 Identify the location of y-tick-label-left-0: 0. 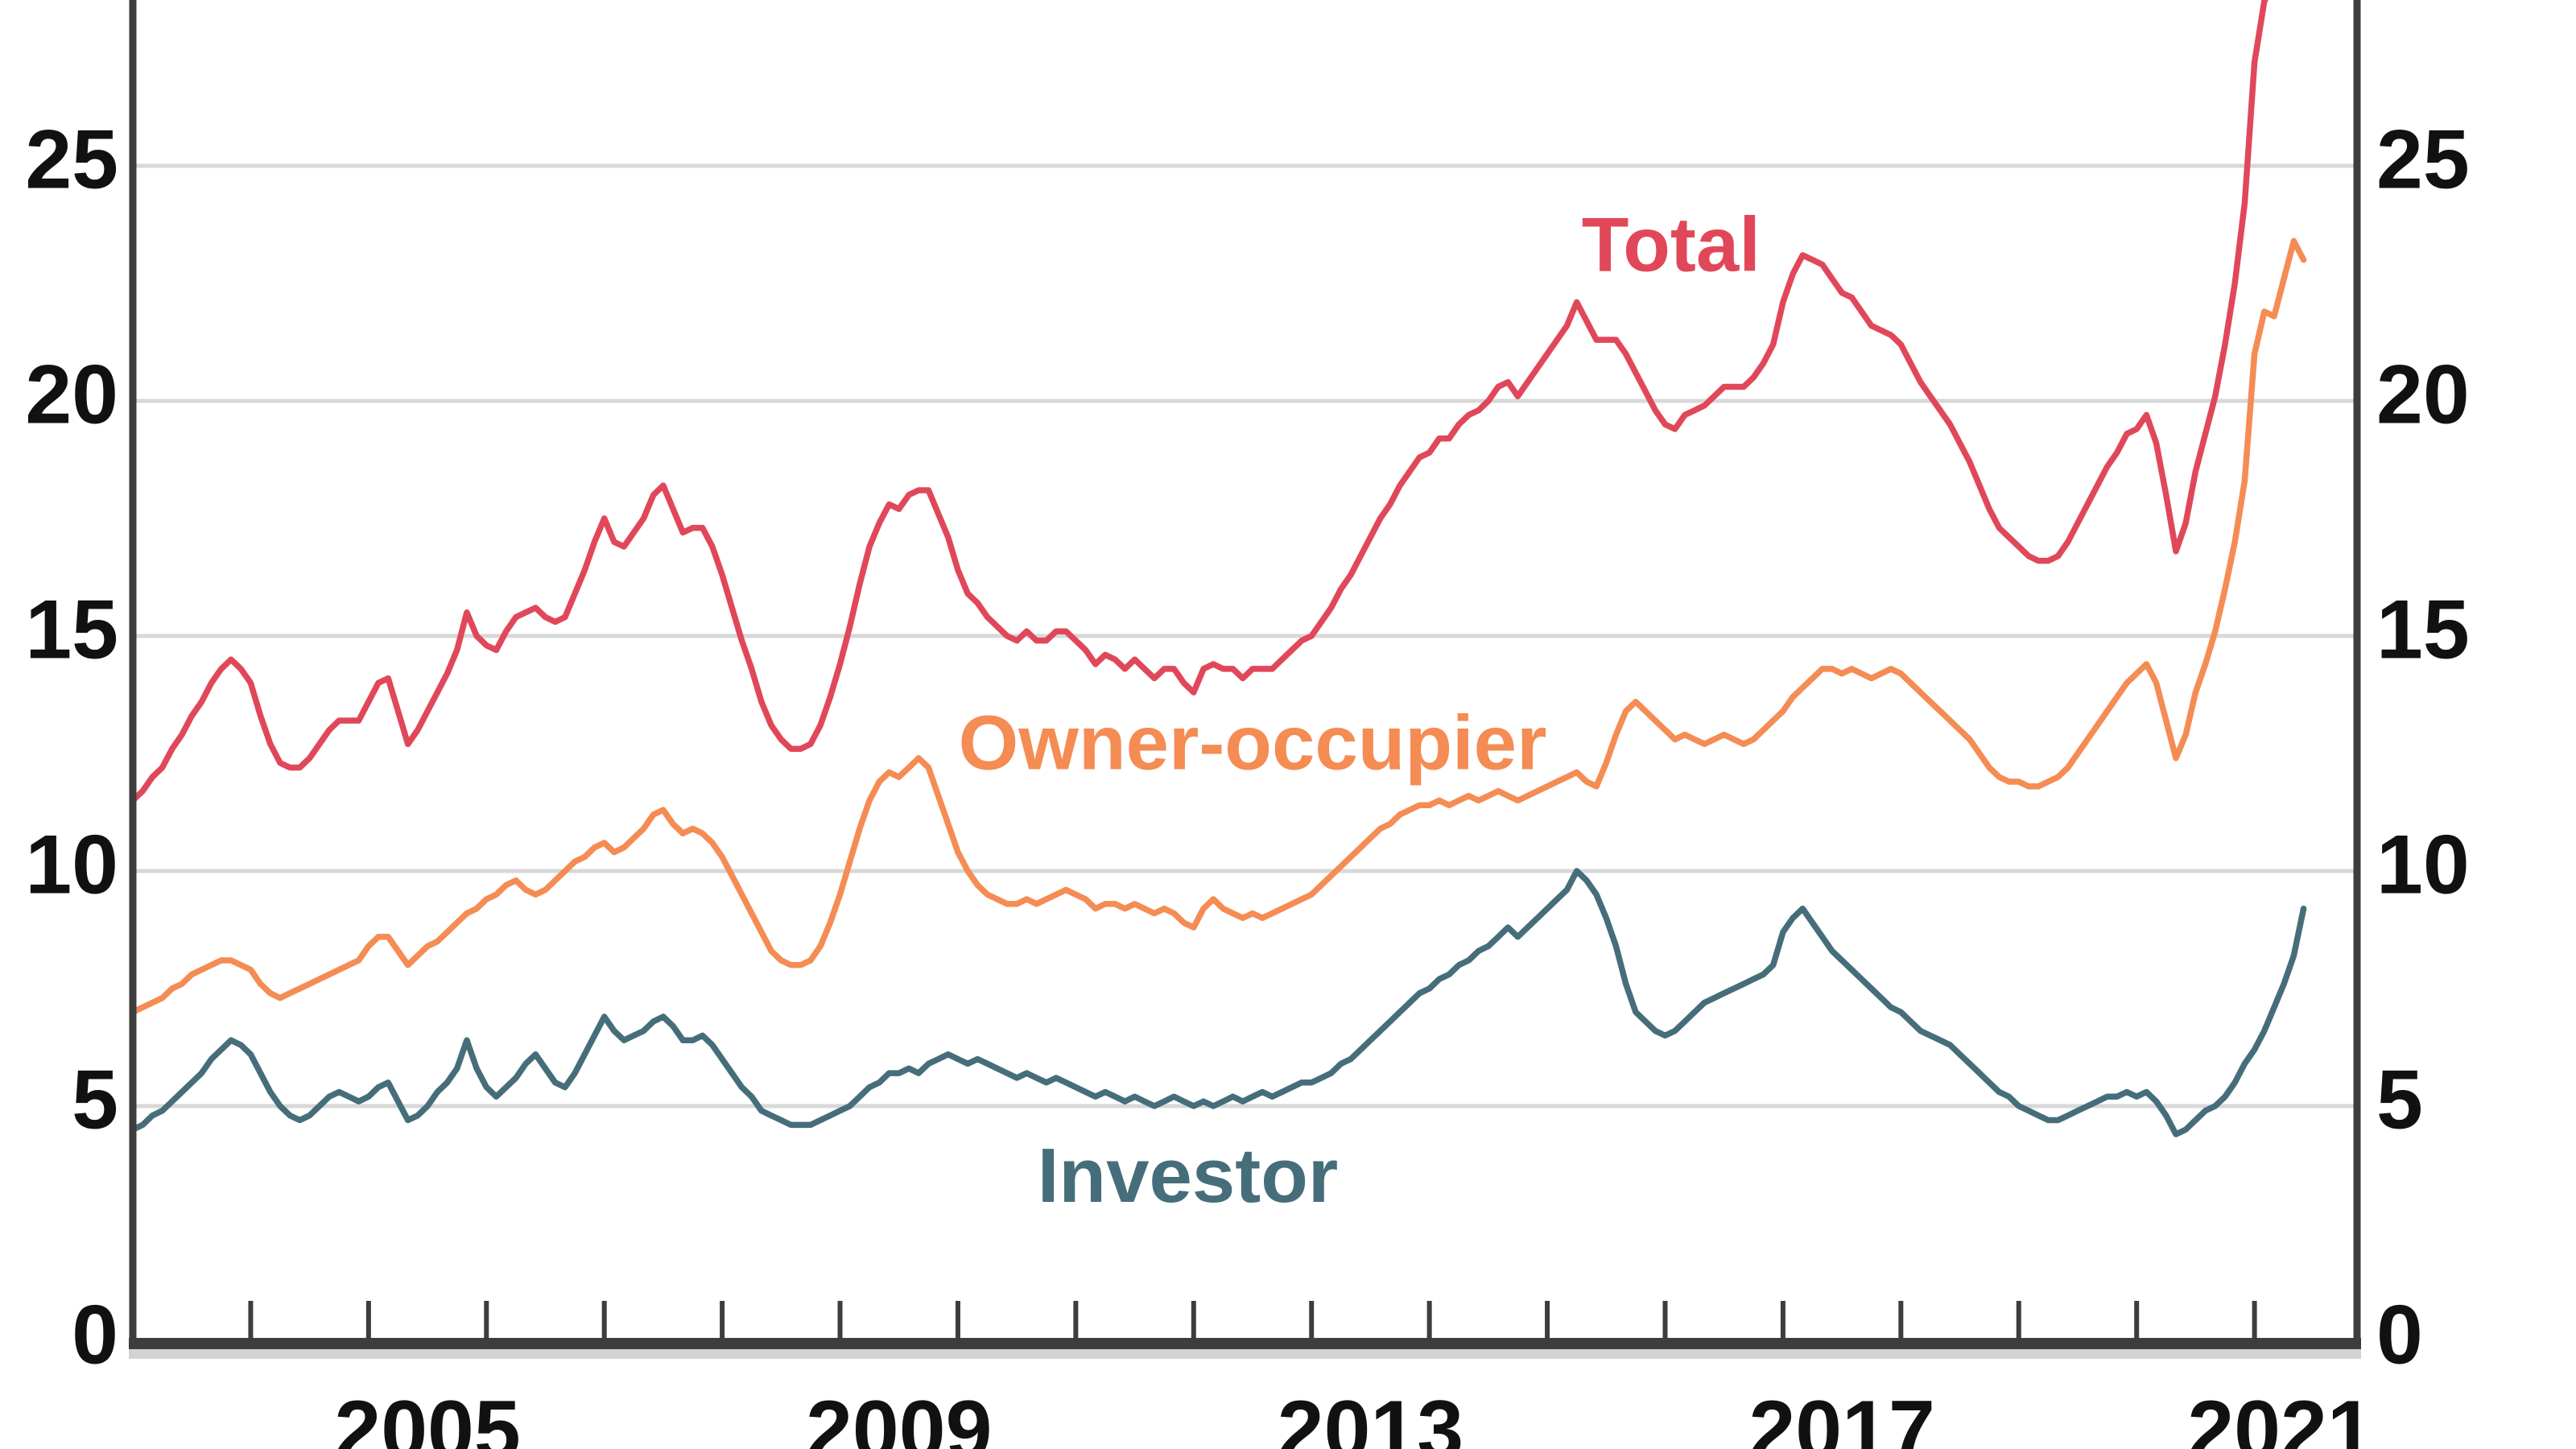
(95, 1334).